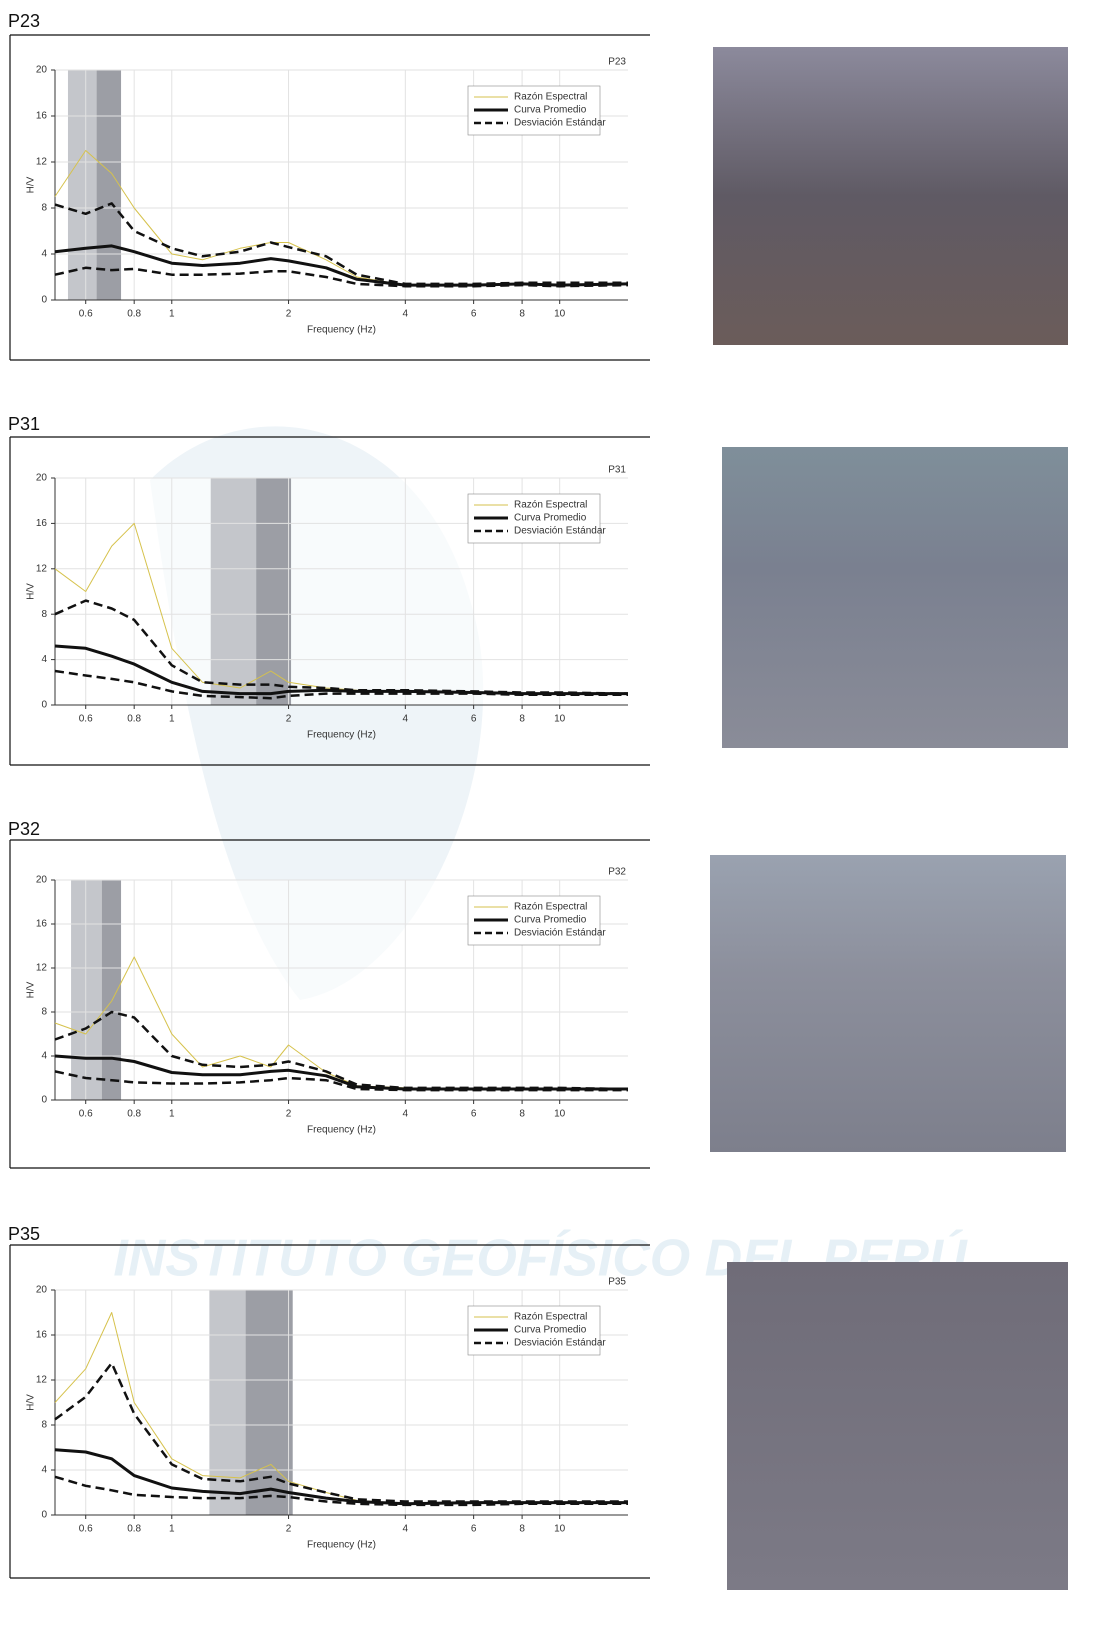  What do you see at coordinates (24, 829) in the screenshot?
I see `section-label: P32` at bounding box center [24, 829].